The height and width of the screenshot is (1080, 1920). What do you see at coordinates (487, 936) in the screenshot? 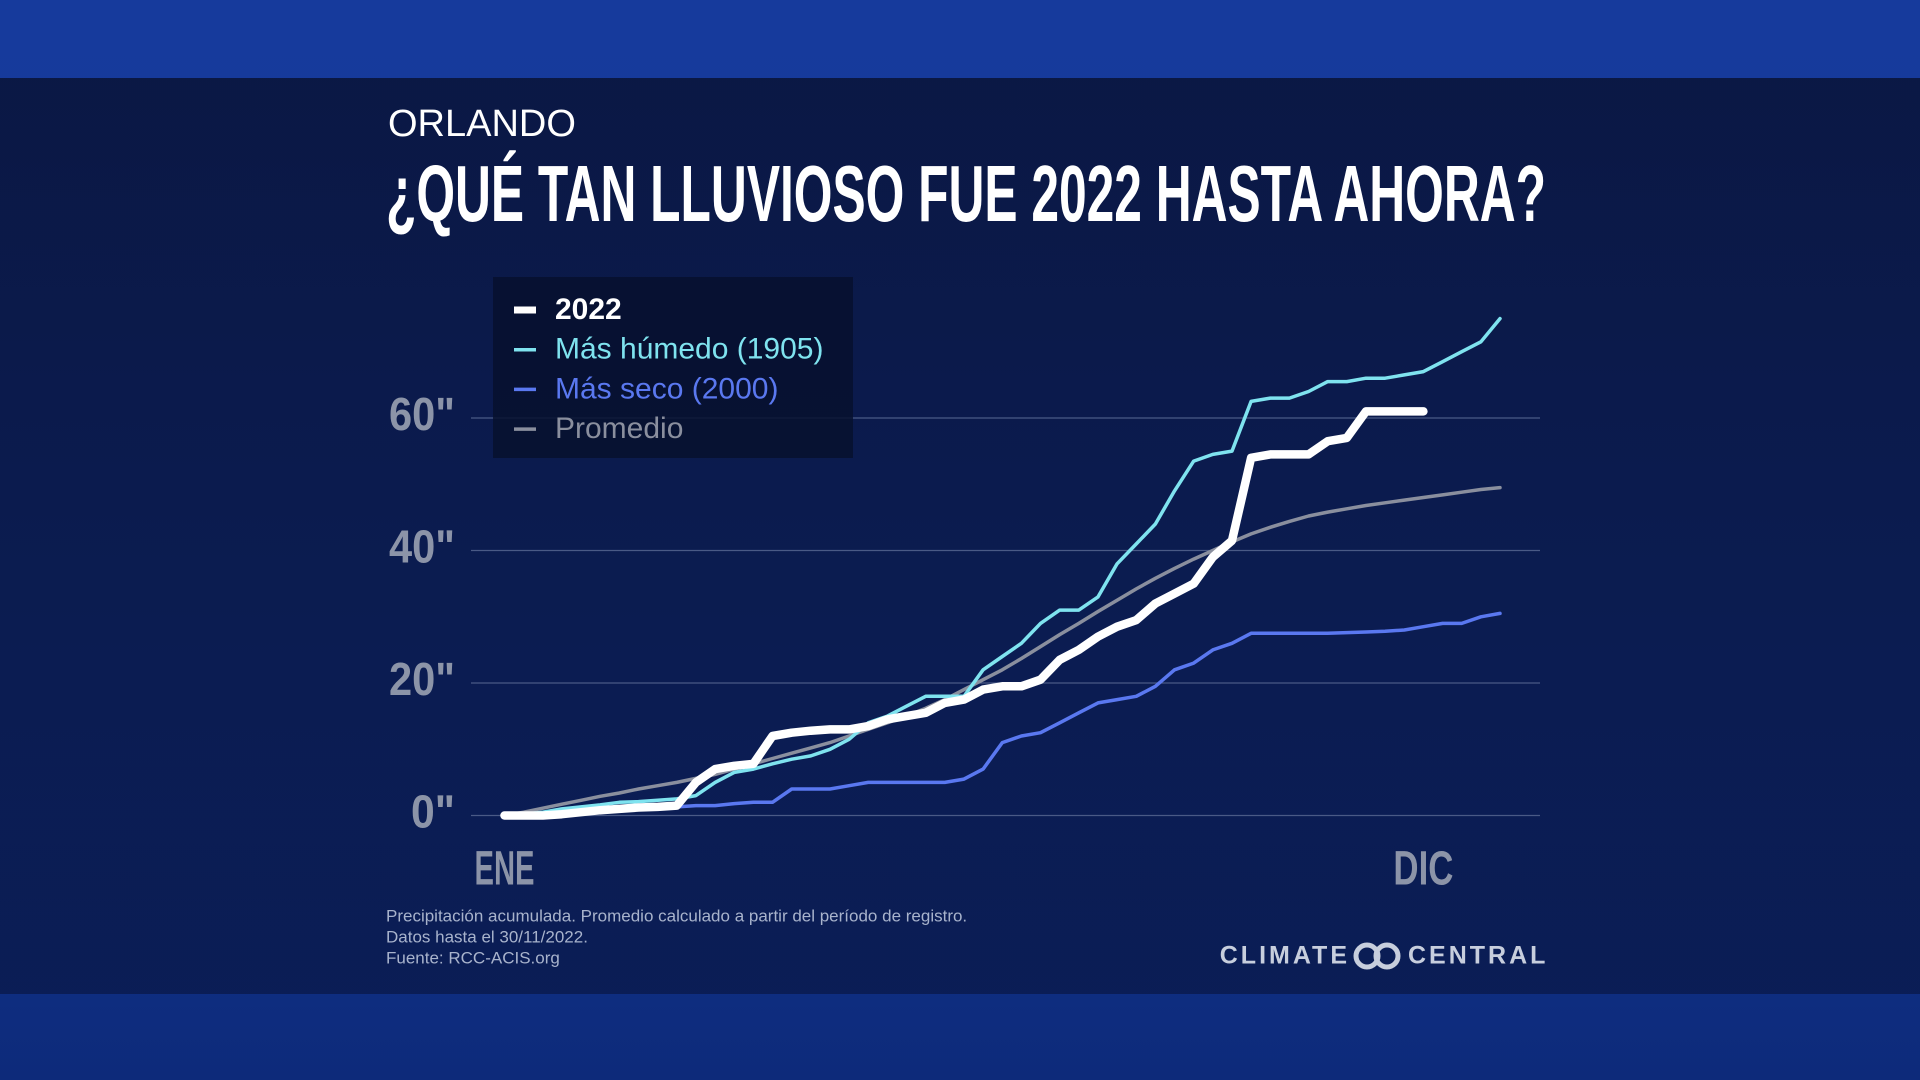
I see `note: Datos hasta el 30/11/2022.` at bounding box center [487, 936].